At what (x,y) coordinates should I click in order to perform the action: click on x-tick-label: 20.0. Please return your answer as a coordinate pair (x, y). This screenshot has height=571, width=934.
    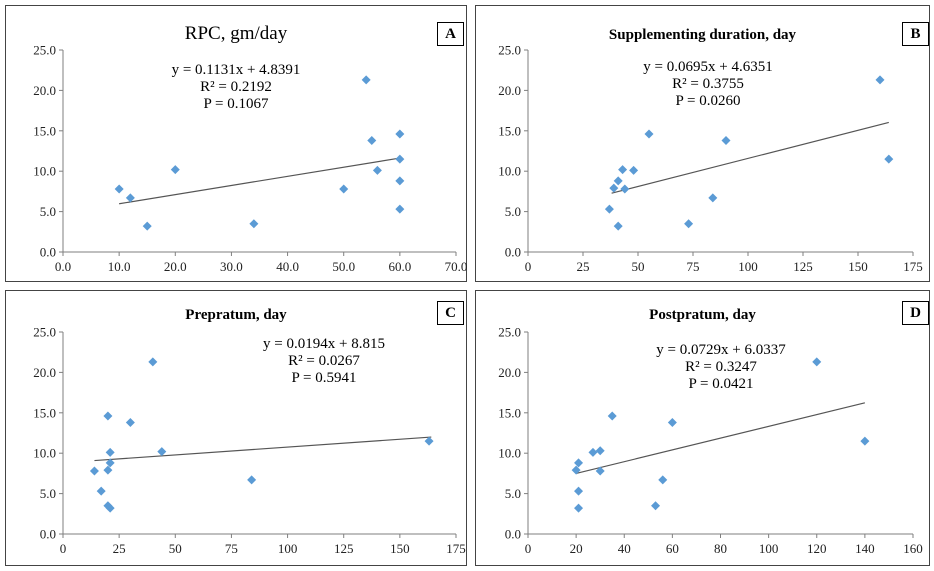
    Looking at the image, I should click on (175, 266).